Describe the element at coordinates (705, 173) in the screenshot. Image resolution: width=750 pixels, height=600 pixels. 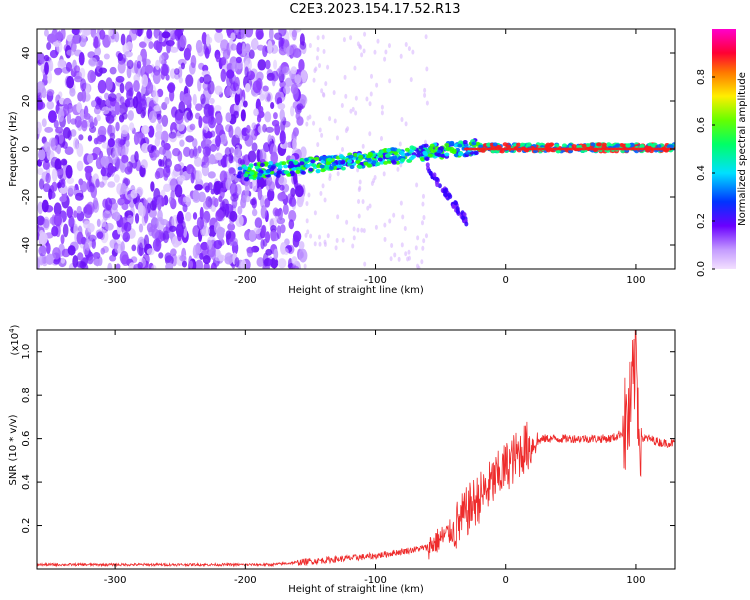
I see `colorbar-ticks: 0.0 0.2 0.4 0.6 0.8` at that location.